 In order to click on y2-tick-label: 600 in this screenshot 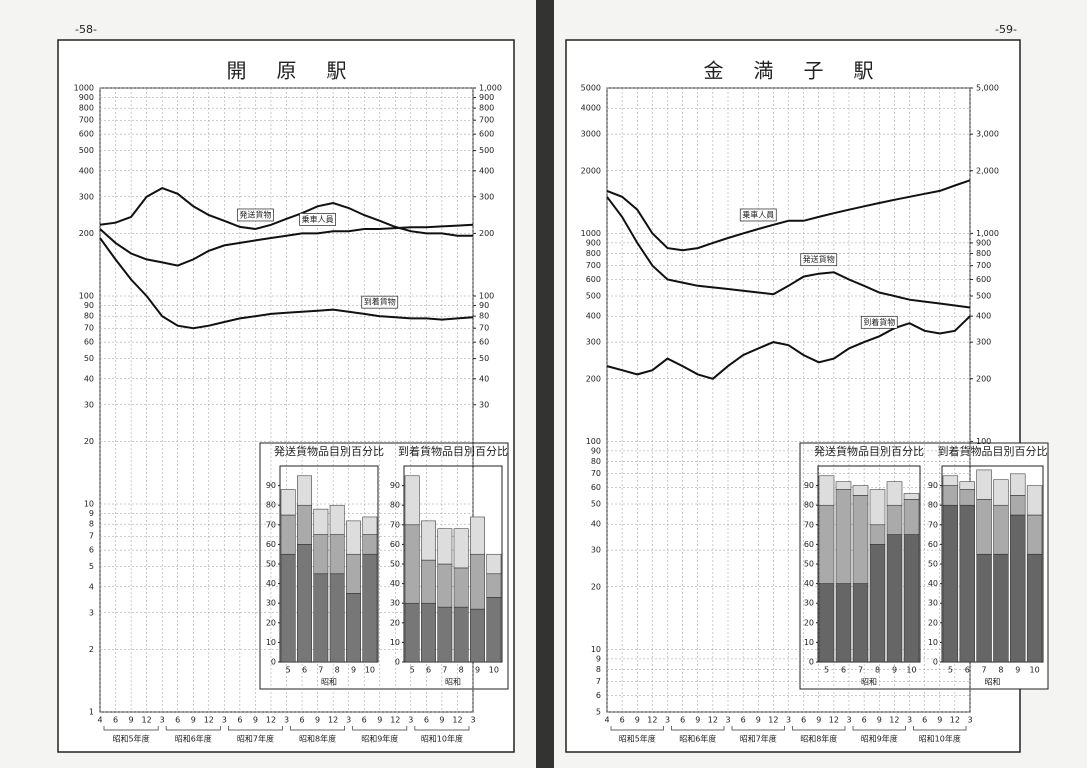, I will do `click(983, 279)`.